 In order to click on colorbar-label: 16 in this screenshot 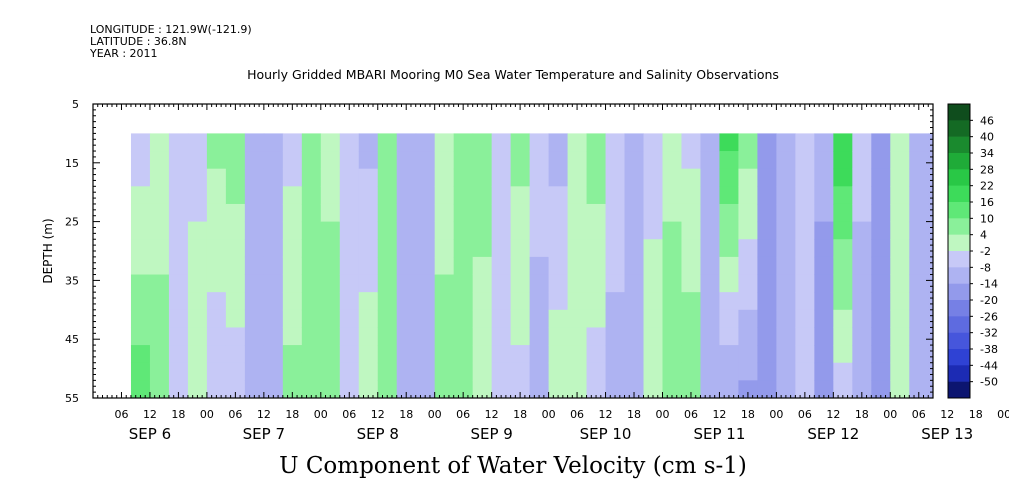, I will do `click(987, 202)`.